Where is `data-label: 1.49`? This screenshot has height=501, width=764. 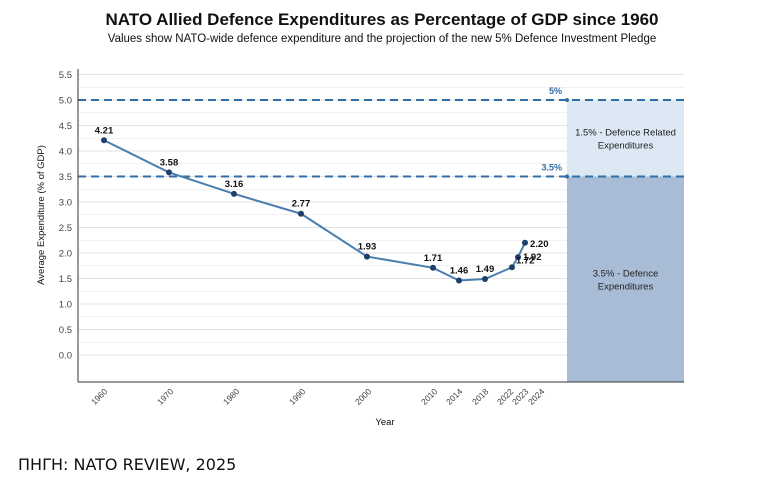
data-label: 1.49 is located at coordinates (485, 269).